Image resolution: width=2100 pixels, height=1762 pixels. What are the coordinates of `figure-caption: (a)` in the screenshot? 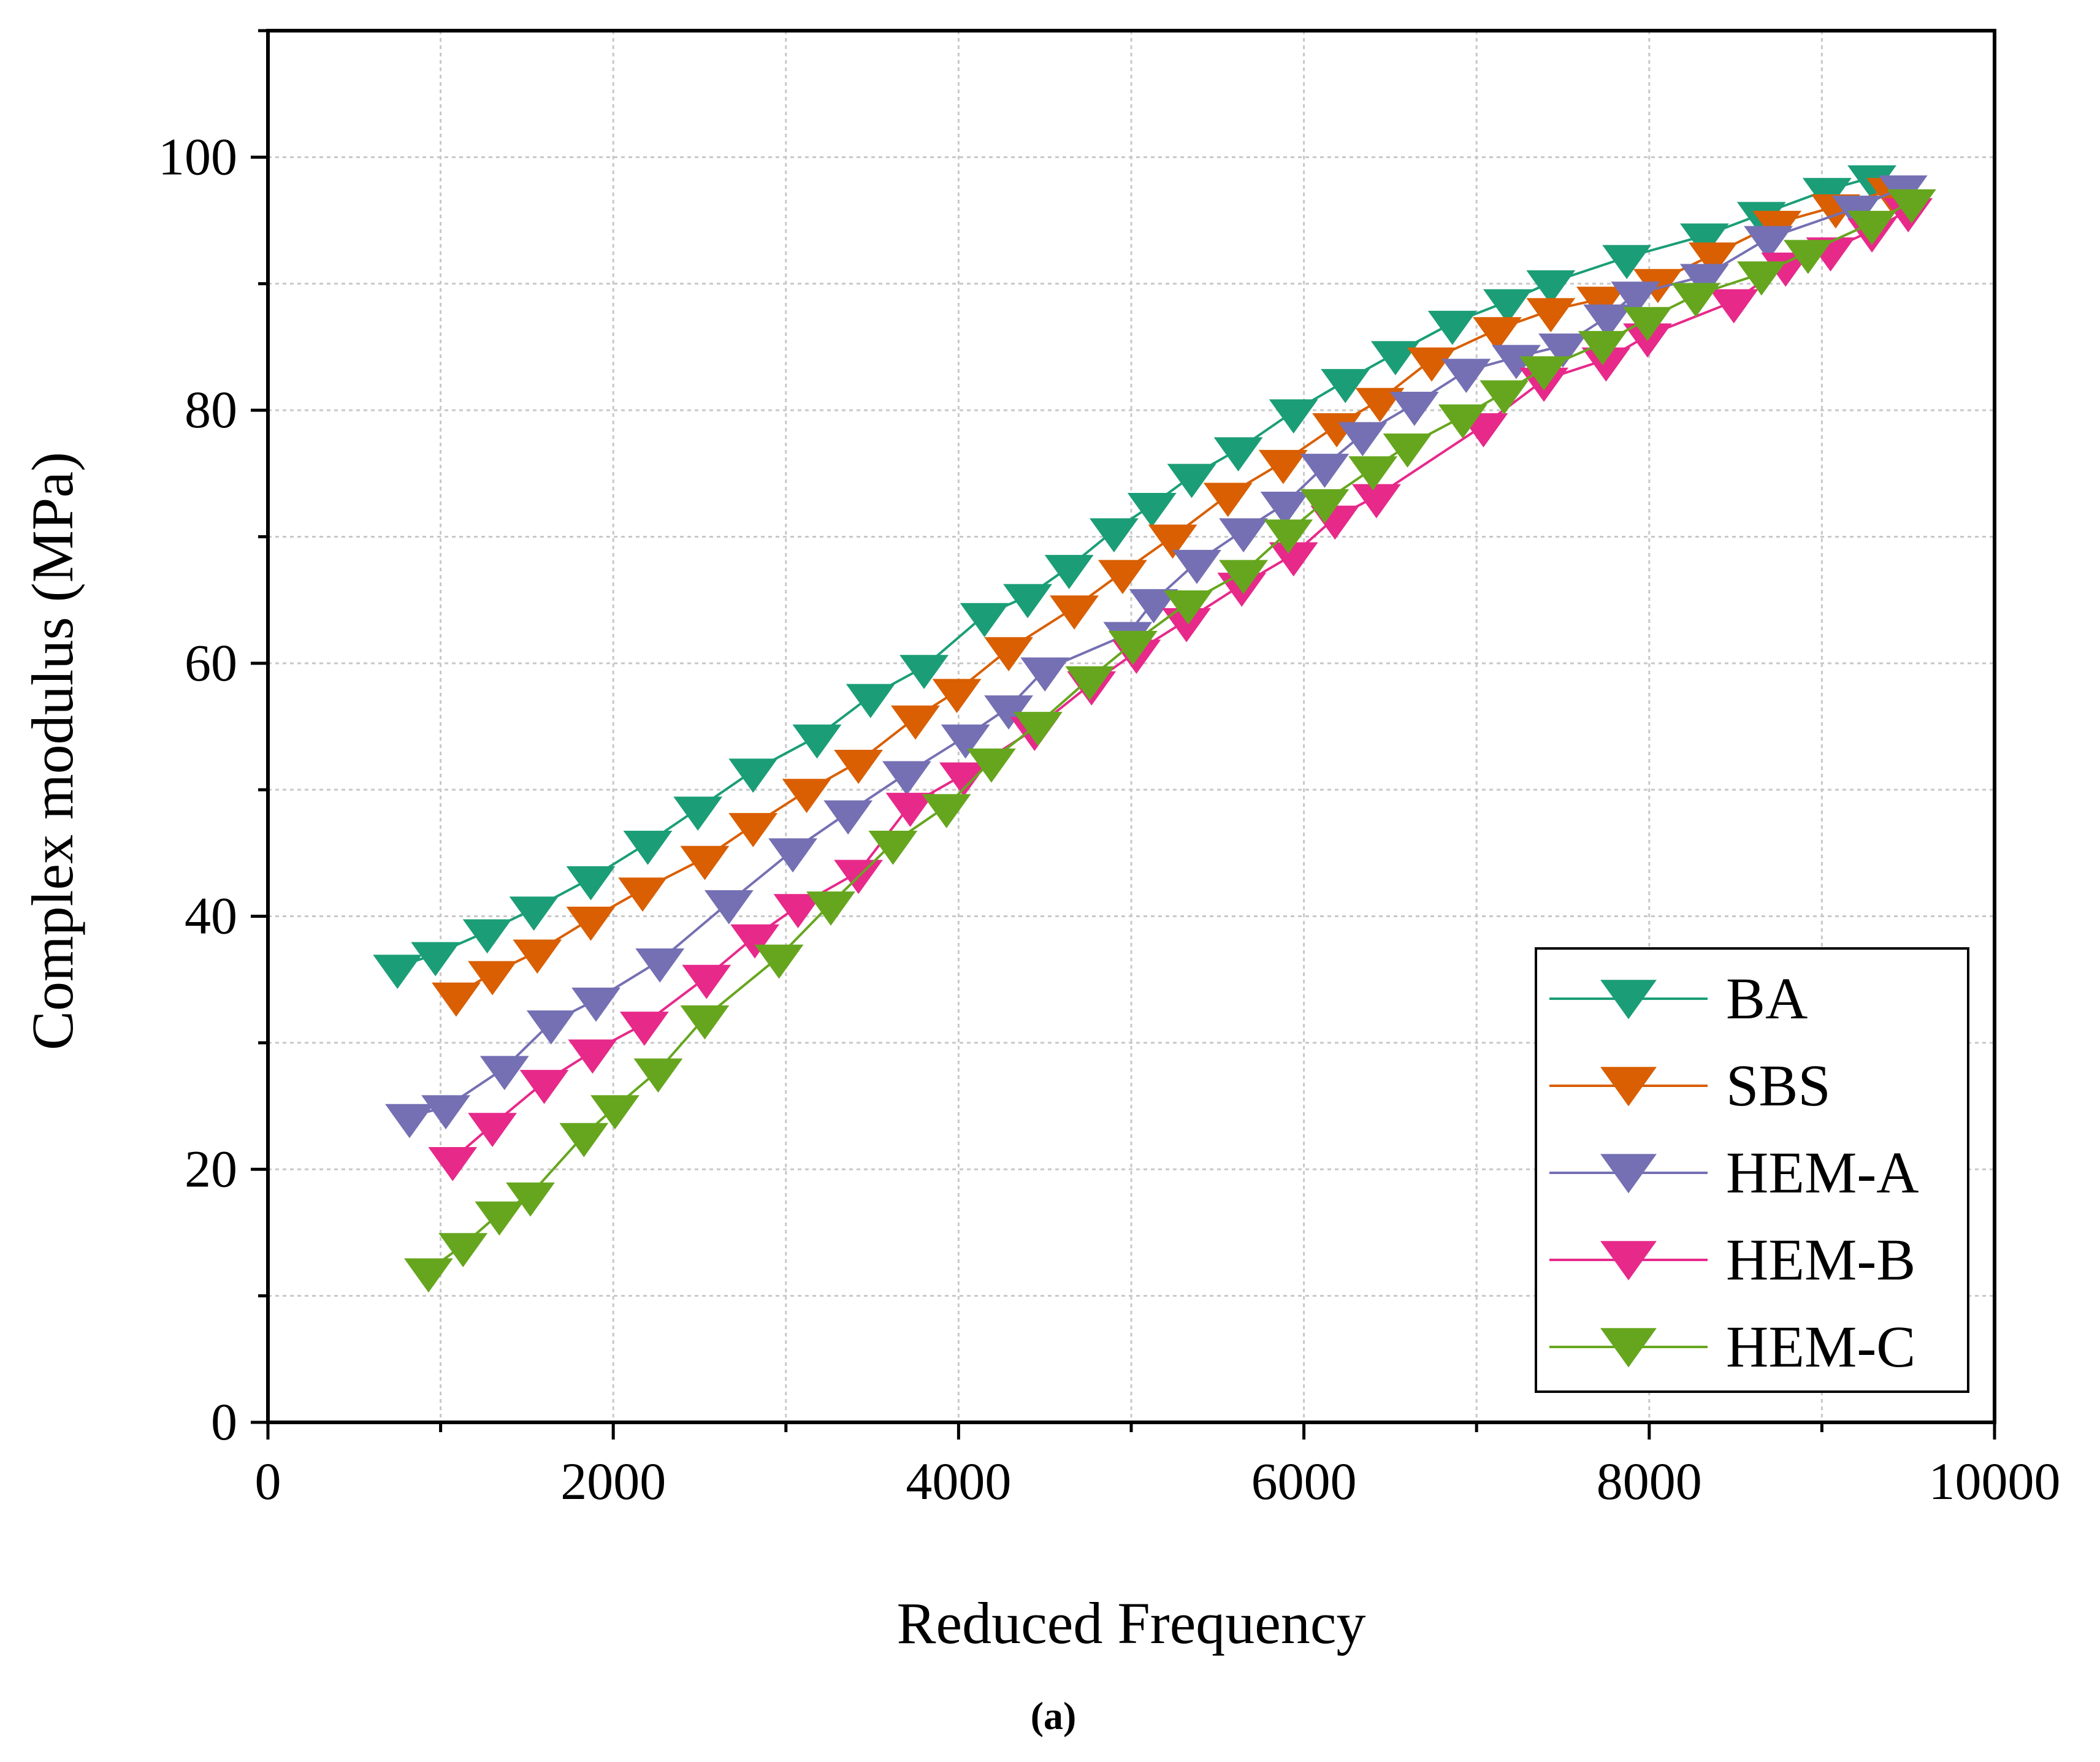 It's located at (1054, 1715).